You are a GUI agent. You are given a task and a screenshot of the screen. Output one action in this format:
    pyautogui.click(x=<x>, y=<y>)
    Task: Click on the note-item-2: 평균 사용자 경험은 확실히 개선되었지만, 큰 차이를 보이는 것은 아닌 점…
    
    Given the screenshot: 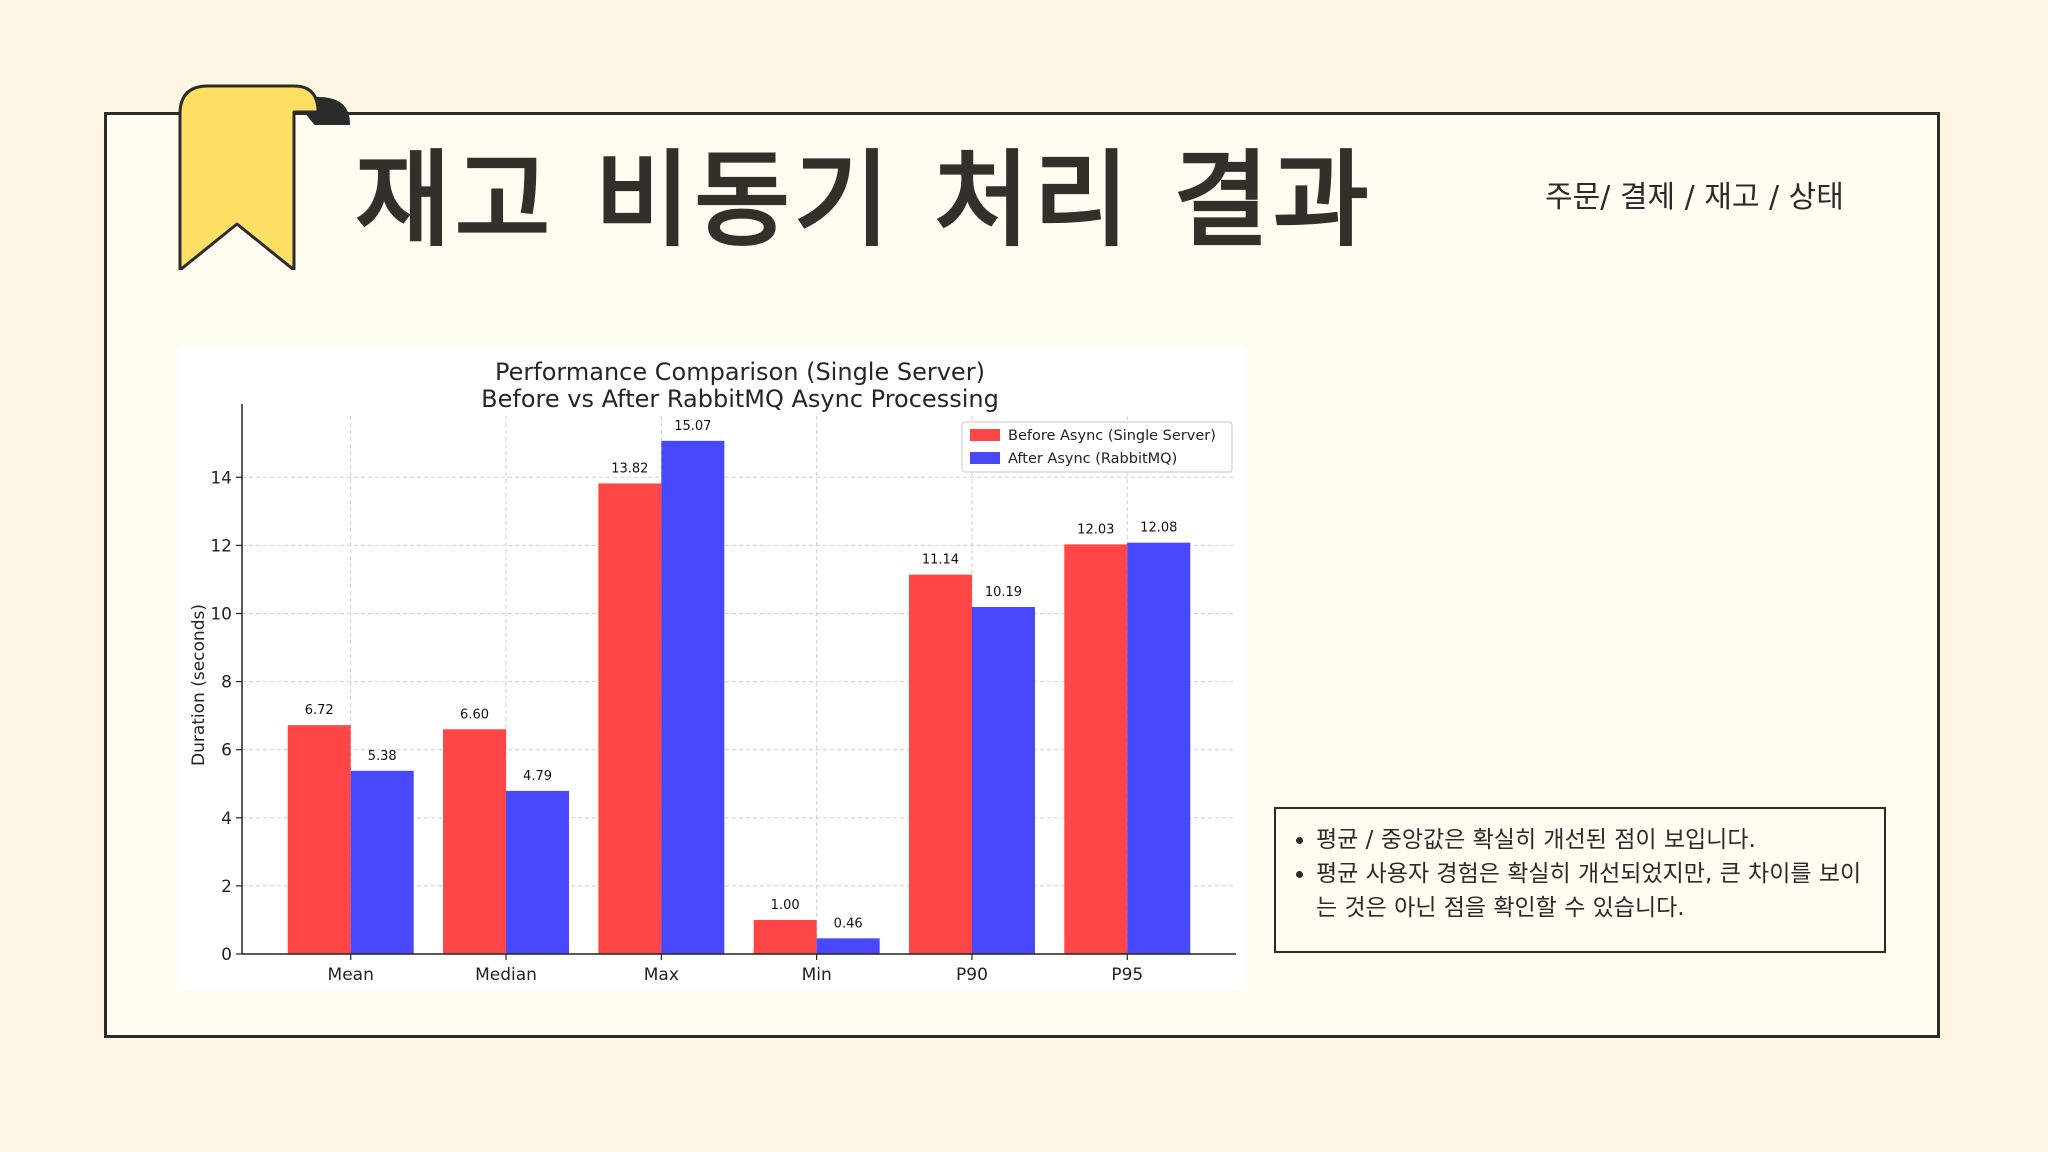 What is the action you would take?
    pyautogui.click(x=1590, y=891)
    